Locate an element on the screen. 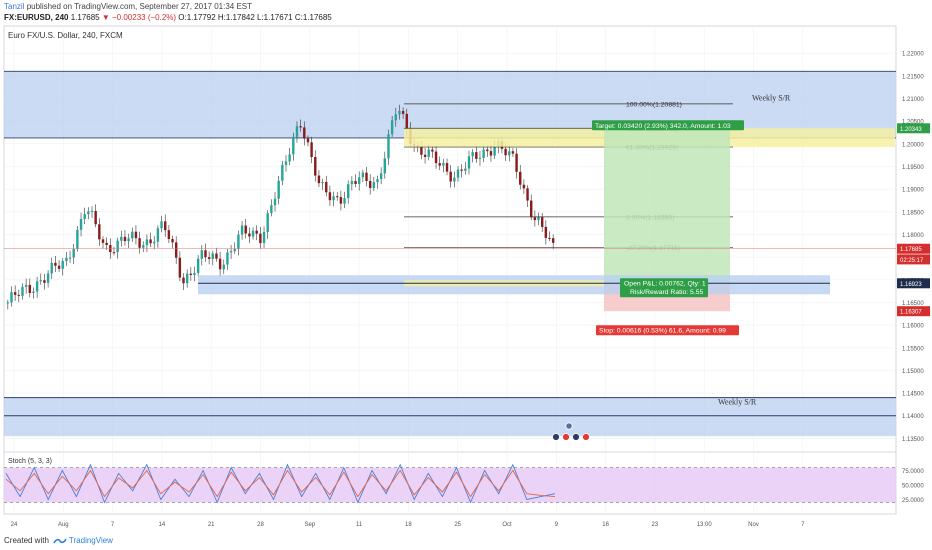 The image size is (932, 550). target-area is located at coordinates (667, 206).